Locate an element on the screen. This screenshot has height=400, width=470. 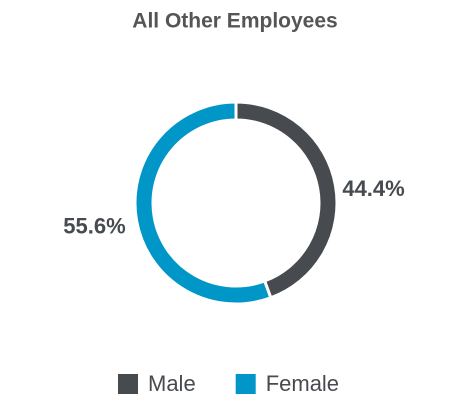
value-label: 44.4% is located at coordinates (373, 188).